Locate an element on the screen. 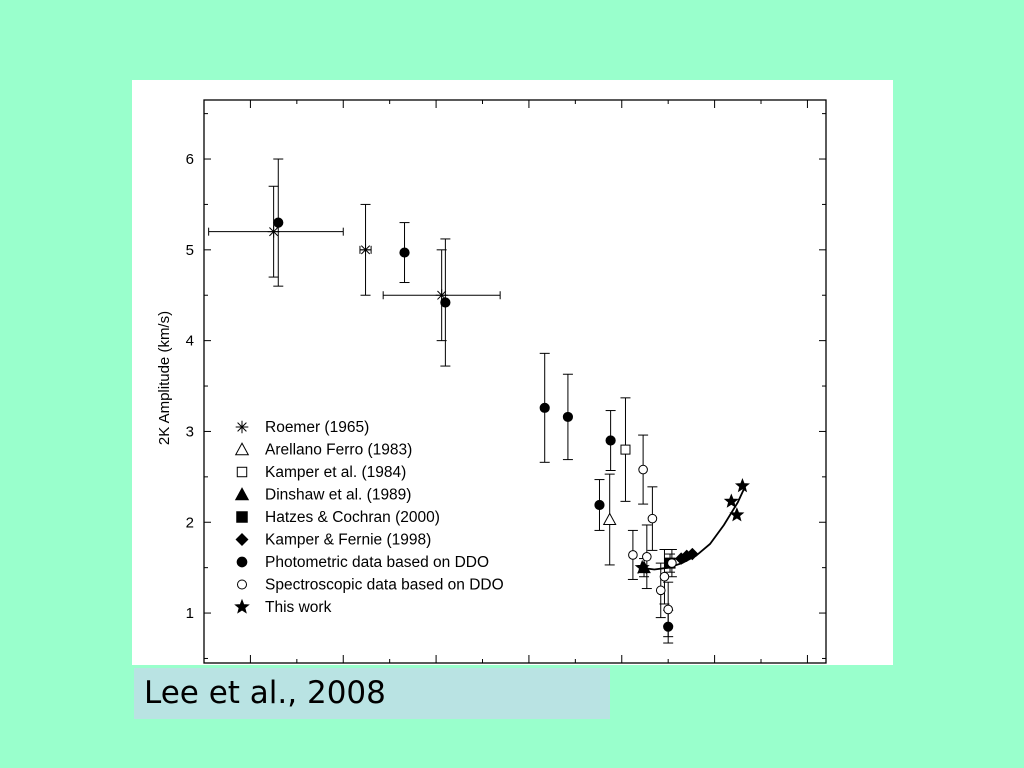  legend-label: Arellano Ferro (1983) is located at coordinates (338, 450).